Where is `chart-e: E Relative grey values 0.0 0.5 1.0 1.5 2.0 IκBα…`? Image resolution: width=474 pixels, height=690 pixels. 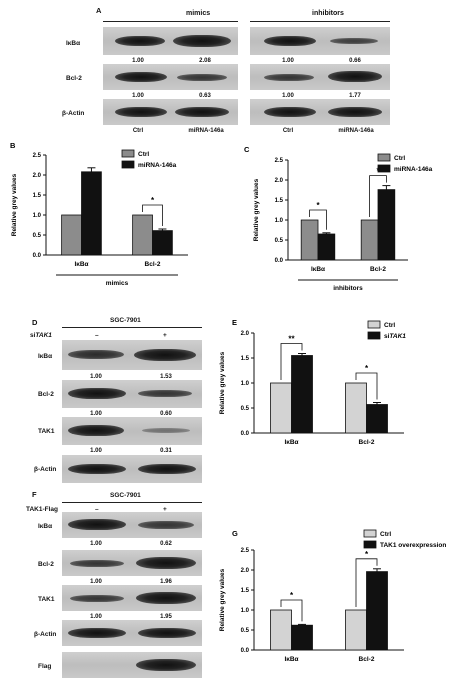 chart-e: E Relative grey values 0.0 0.5 1.0 1.5 2.0 IκBα… is located at coordinates (312, 382).